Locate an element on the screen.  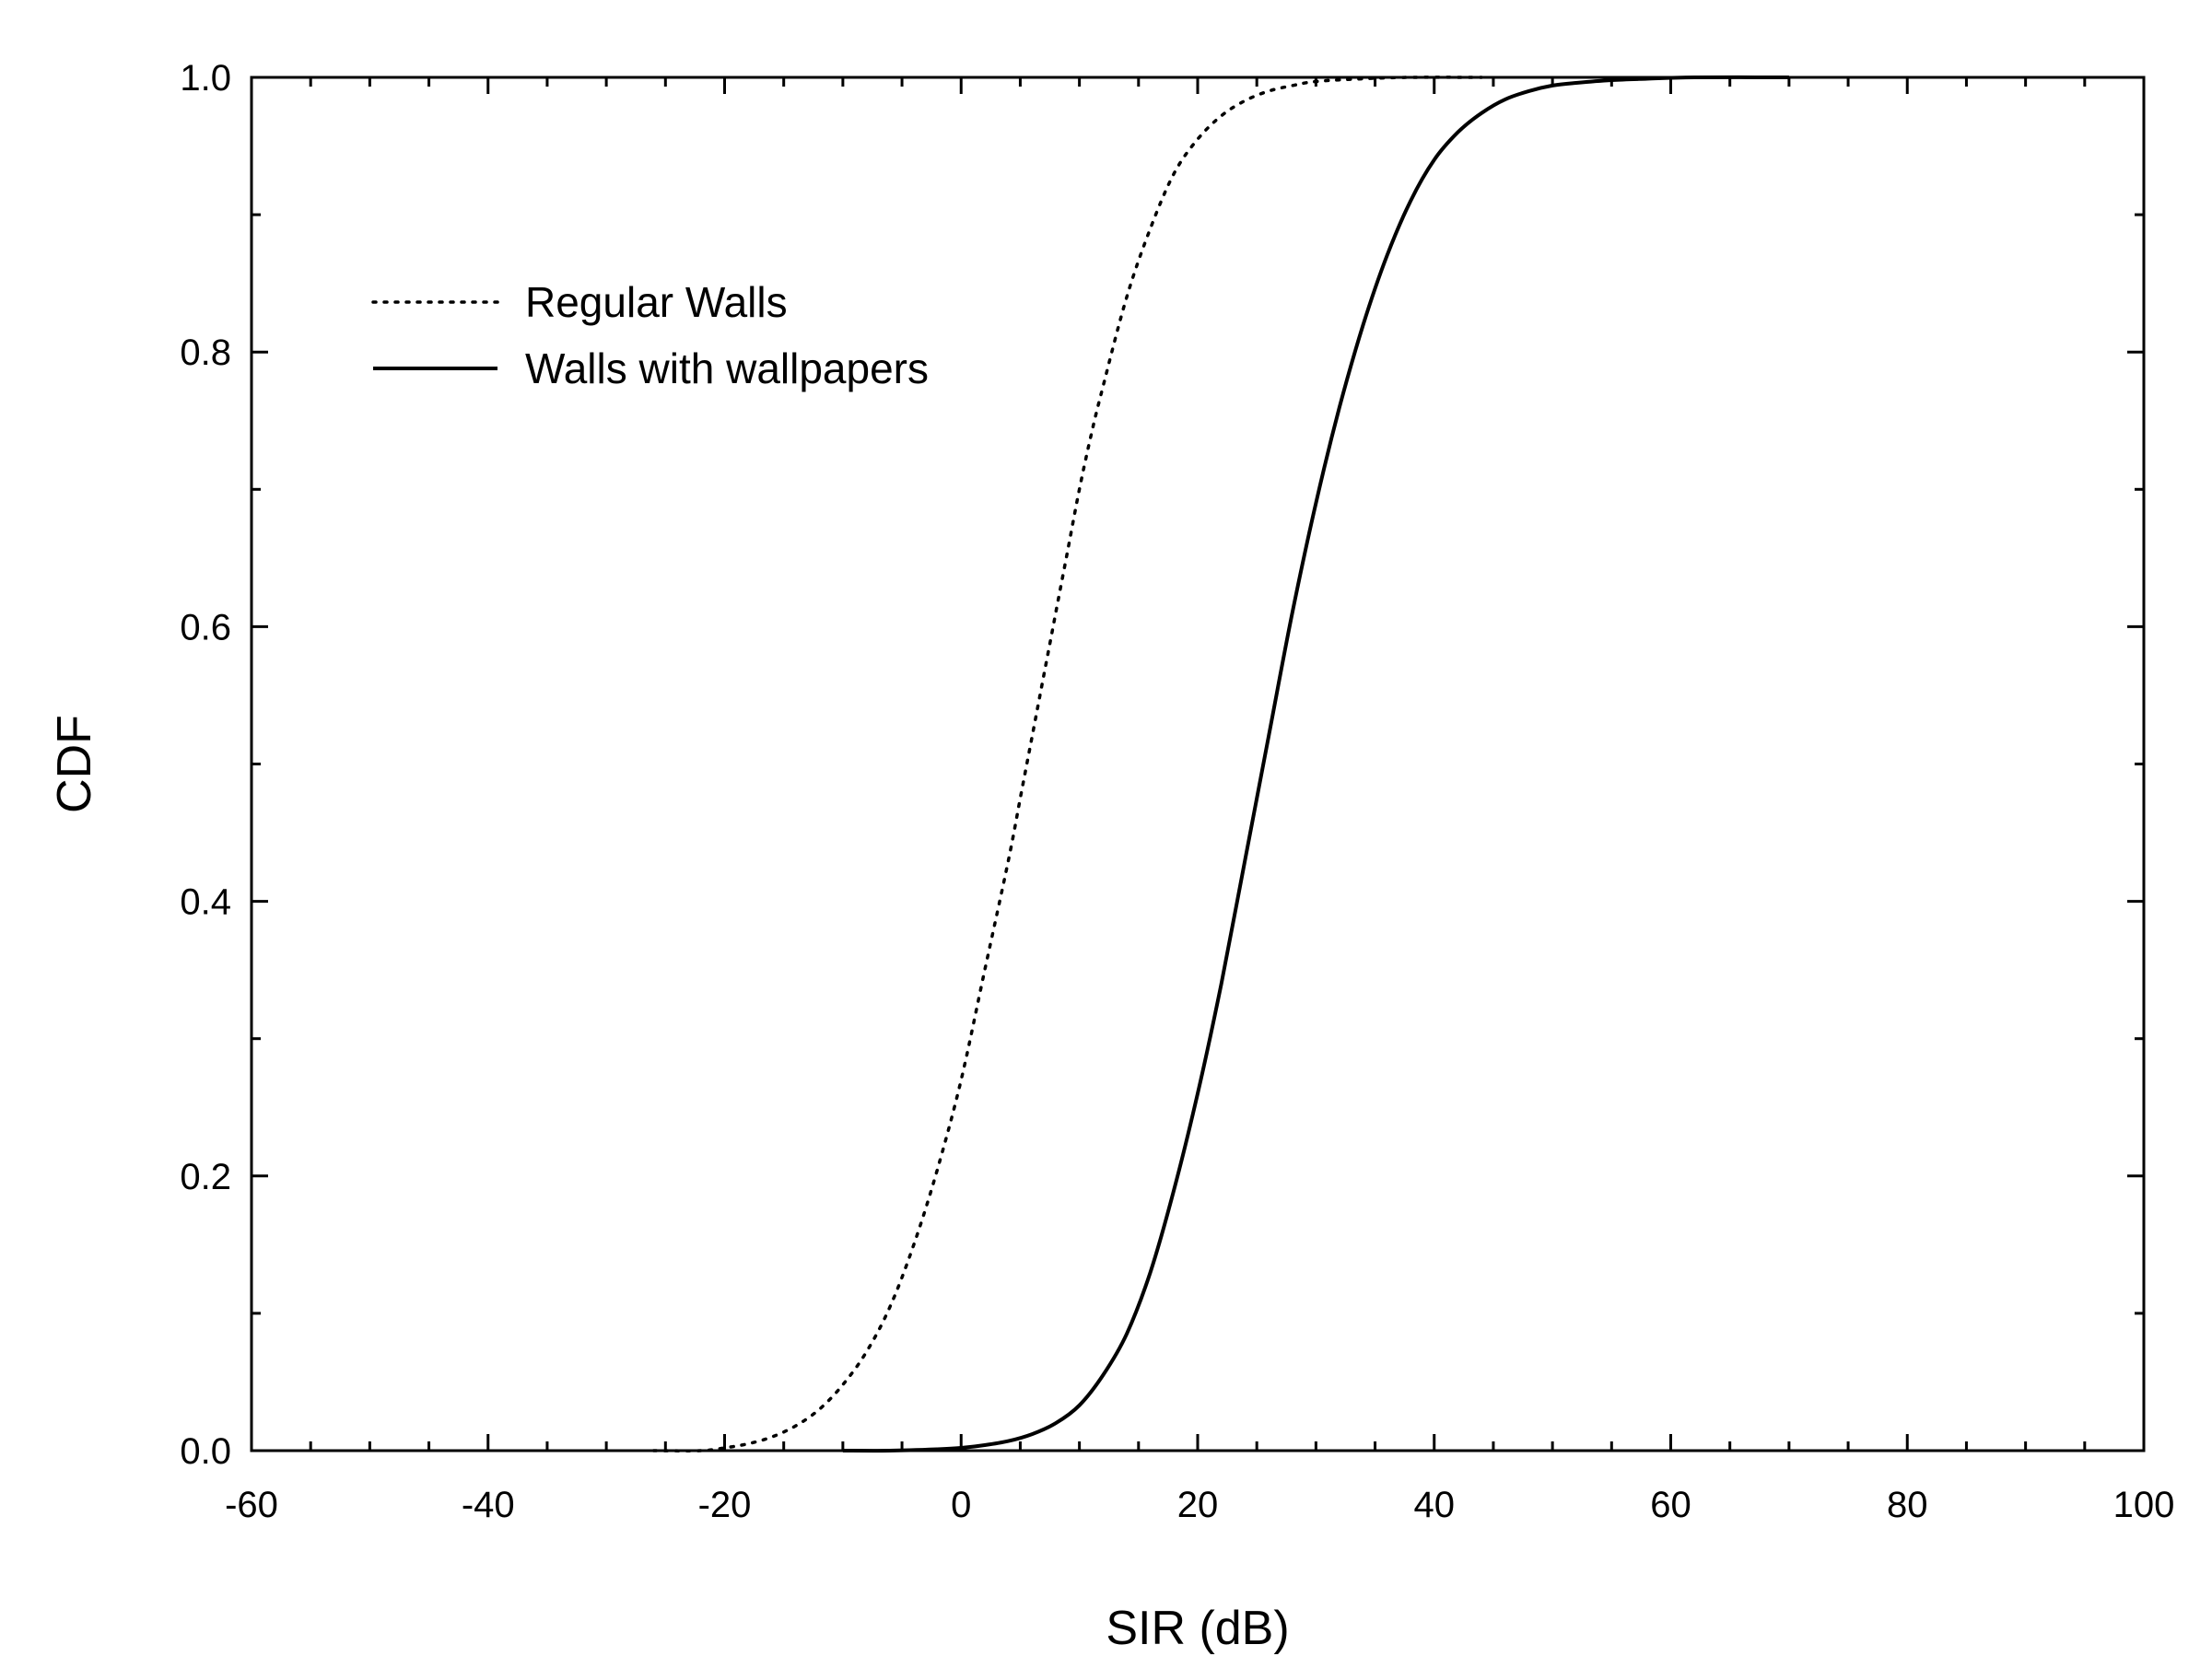
legend-label: Regular Walls is located at coordinates (657, 302).